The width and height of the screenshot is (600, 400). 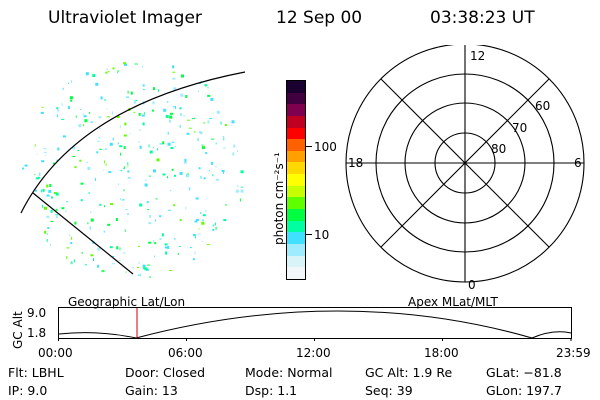 What do you see at coordinates (441, 353) in the screenshot?
I see `time-tick-1800: 18:00` at bounding box center [441, 353].